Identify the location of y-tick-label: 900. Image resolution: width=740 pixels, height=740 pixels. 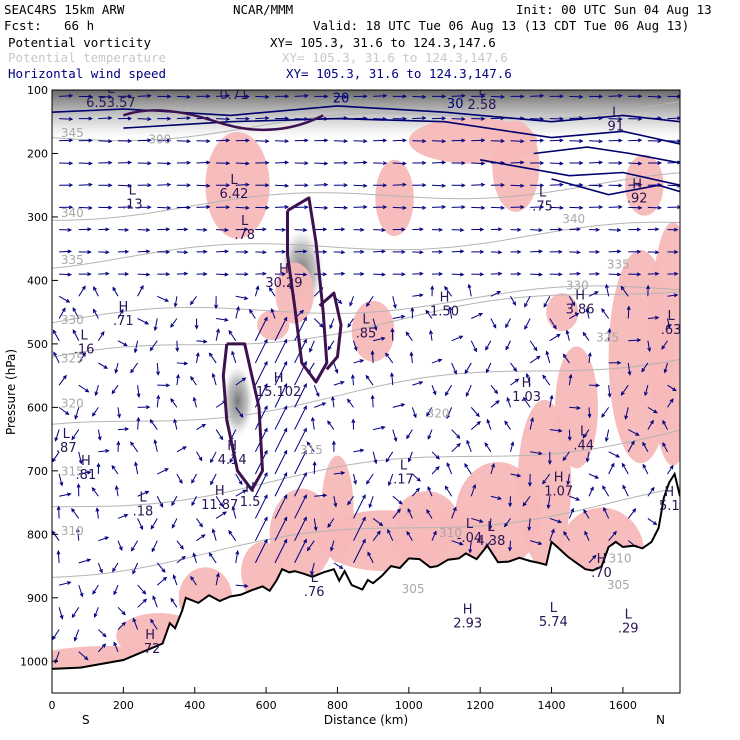
(37, 598).